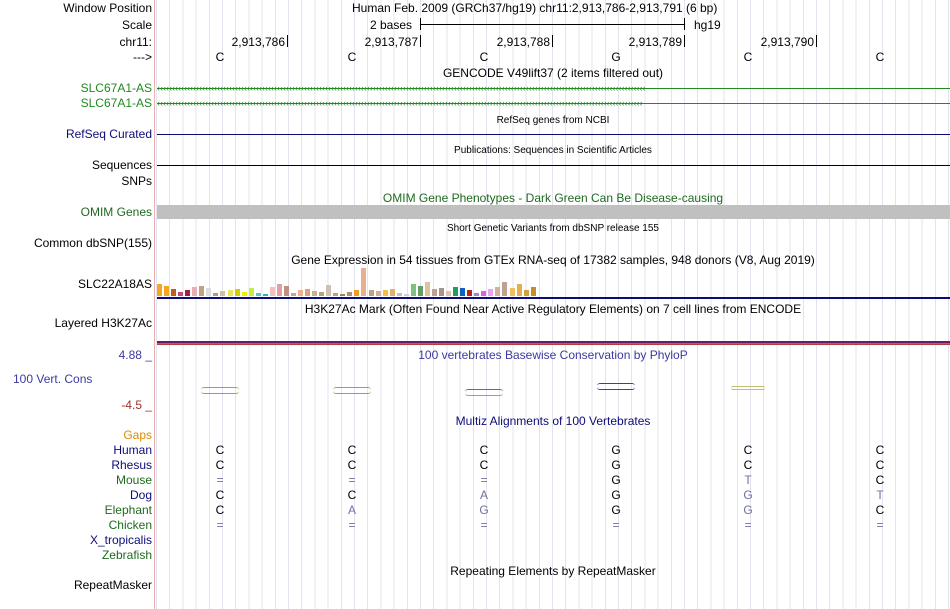  I want to click on ruler-tick, so click(816, 41).